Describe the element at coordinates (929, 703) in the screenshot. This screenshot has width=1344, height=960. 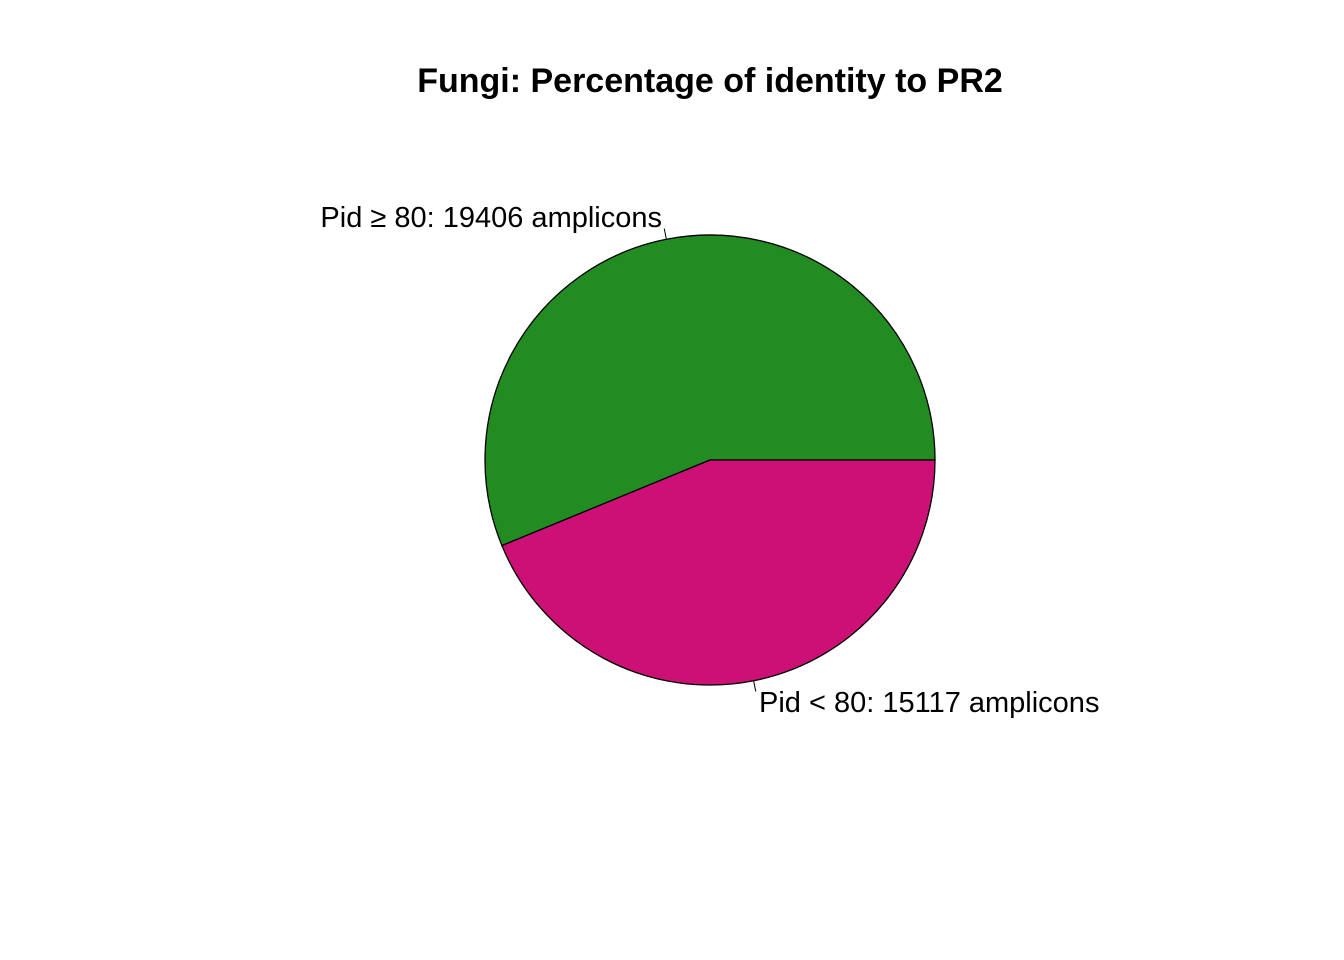
I see `slice-label-pid-low: Pid < 80: 15117 amplicons` at that location.